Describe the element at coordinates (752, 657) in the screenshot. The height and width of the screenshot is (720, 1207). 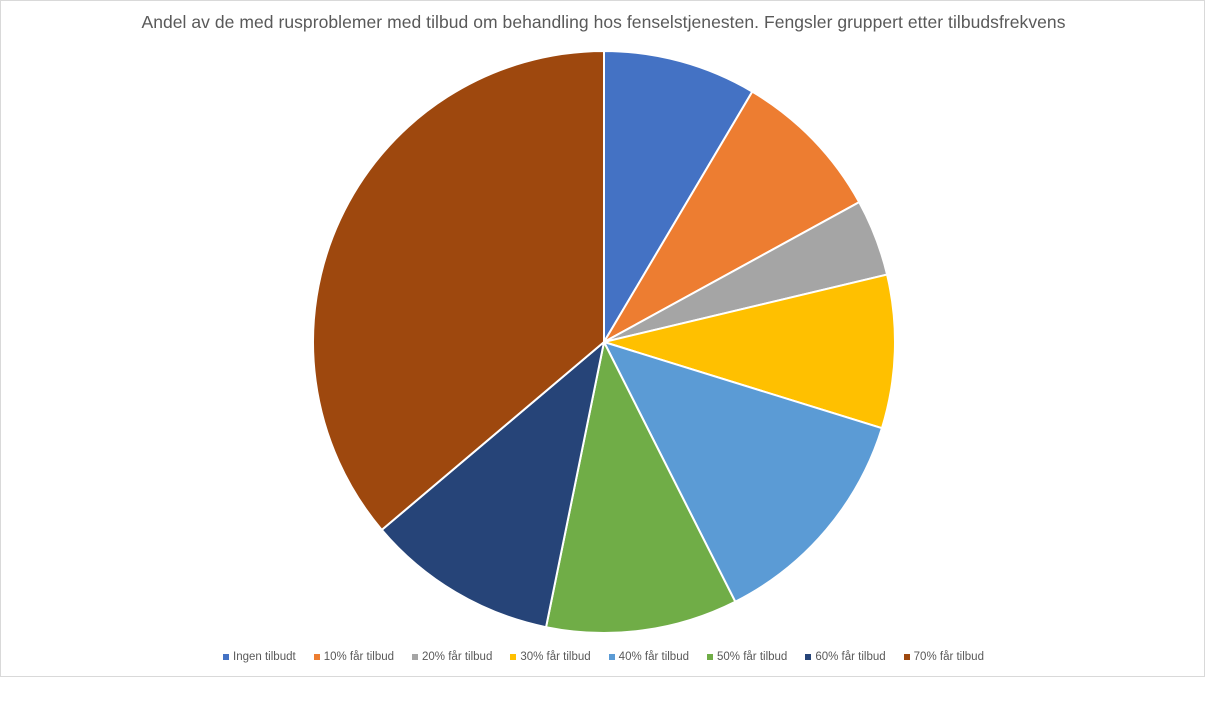
I see `legend-label: 50% får tilbud` at that location.